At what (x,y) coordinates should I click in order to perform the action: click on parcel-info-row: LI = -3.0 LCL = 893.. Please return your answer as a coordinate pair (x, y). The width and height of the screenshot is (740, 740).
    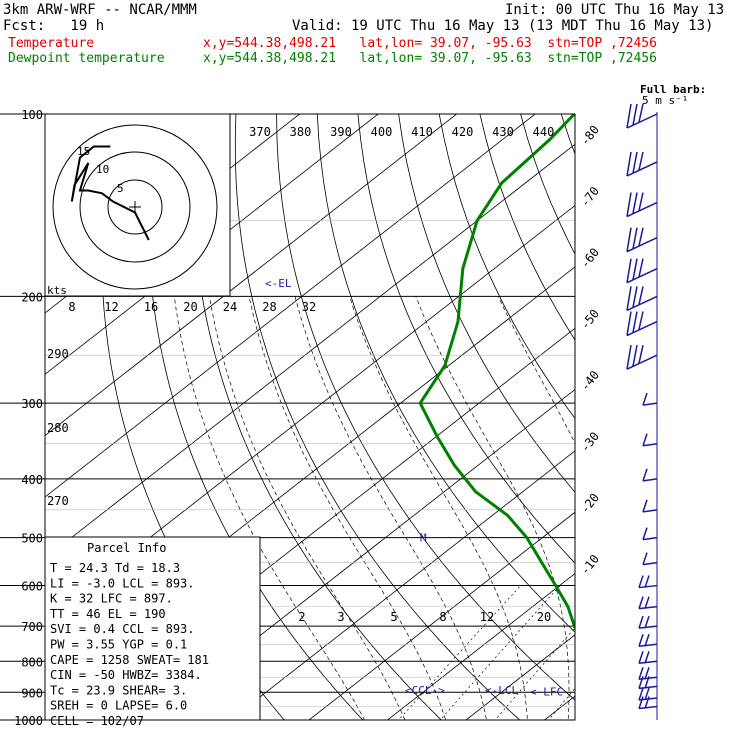
    Looking at the image, I should click on (122, 583).